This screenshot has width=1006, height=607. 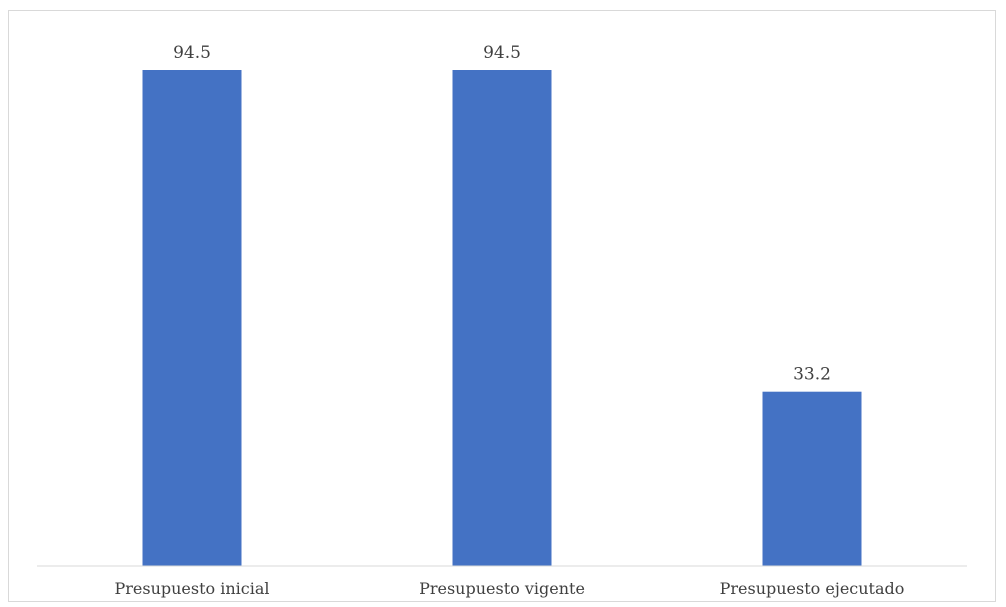 What do you see at coordinates (502, 53) in the screenshot?
I see `data-label-2: 94.5` at bounding box center [502, 53].